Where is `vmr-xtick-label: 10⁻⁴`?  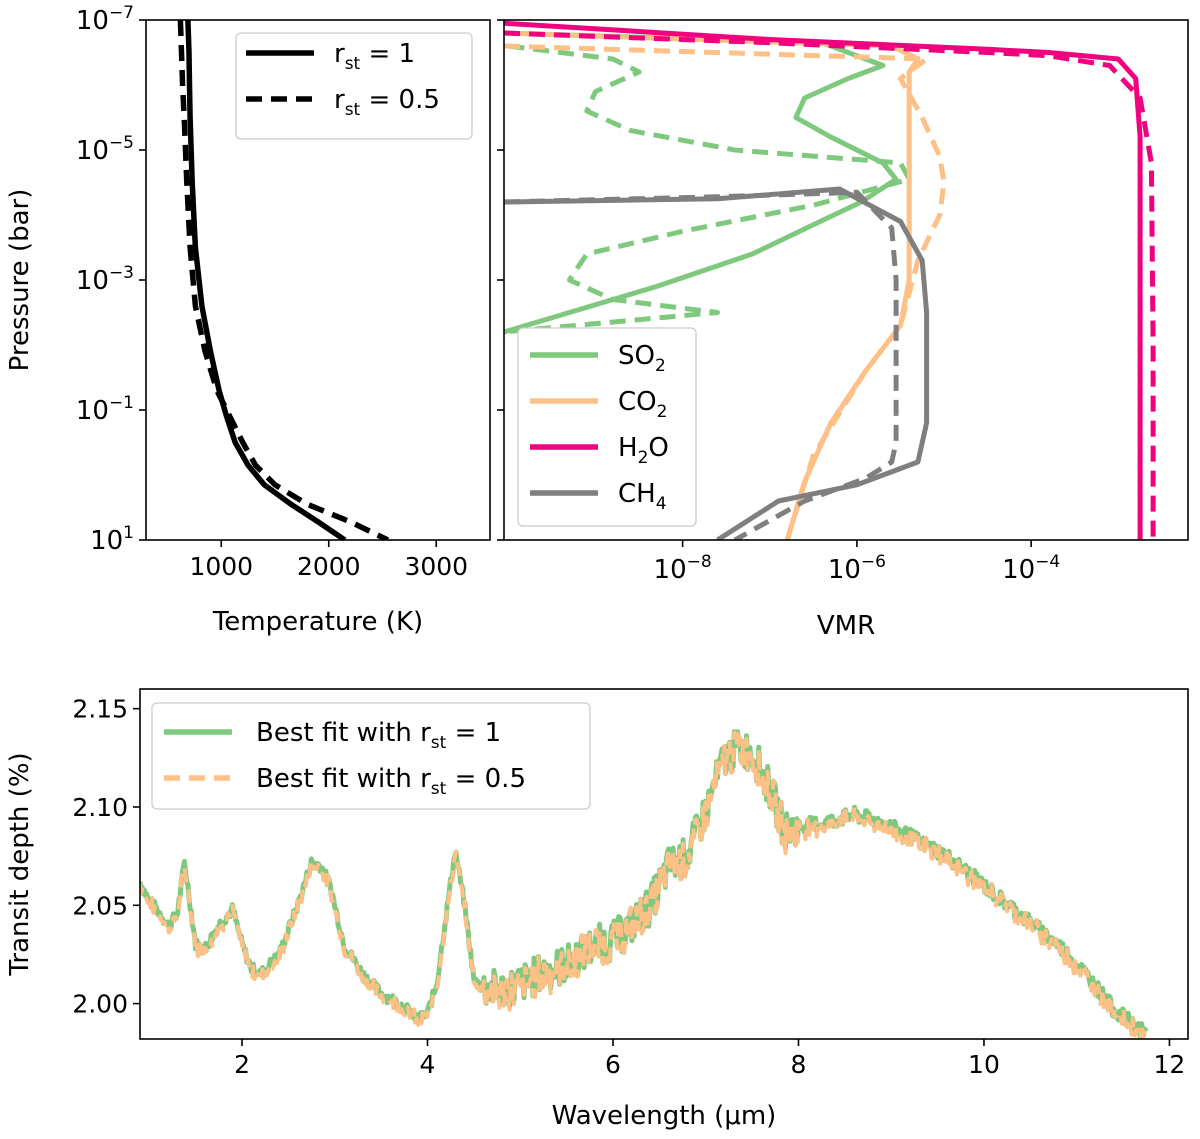 vmr-xtick-label: 10⁻⁴ is located at coordinates (1031, 568).